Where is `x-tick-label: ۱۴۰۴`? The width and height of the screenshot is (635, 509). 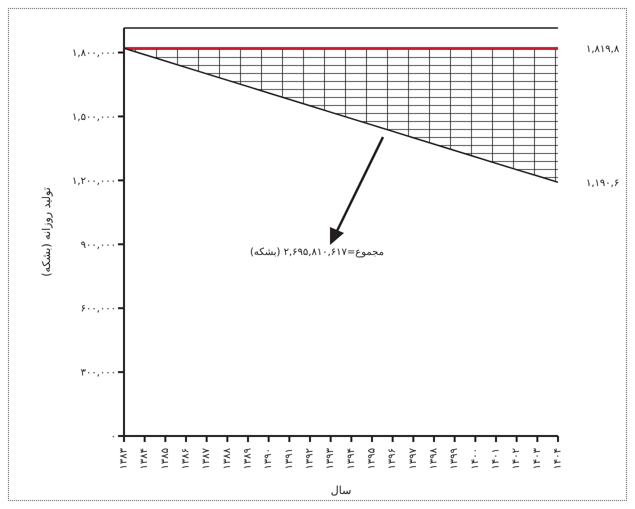 x-tick-label: ۱۴۰۴ is located at coordinates (558, 459).